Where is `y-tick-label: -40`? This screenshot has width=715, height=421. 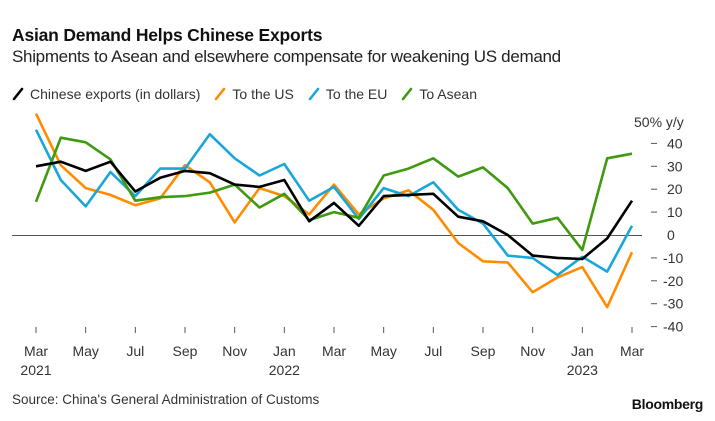
y-tick-label: -40 is located at coordinates (673, 327).